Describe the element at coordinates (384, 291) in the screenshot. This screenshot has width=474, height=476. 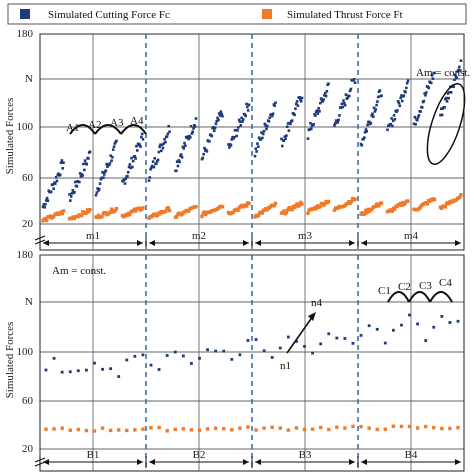
I see `range-label-c1: C1` at that location.